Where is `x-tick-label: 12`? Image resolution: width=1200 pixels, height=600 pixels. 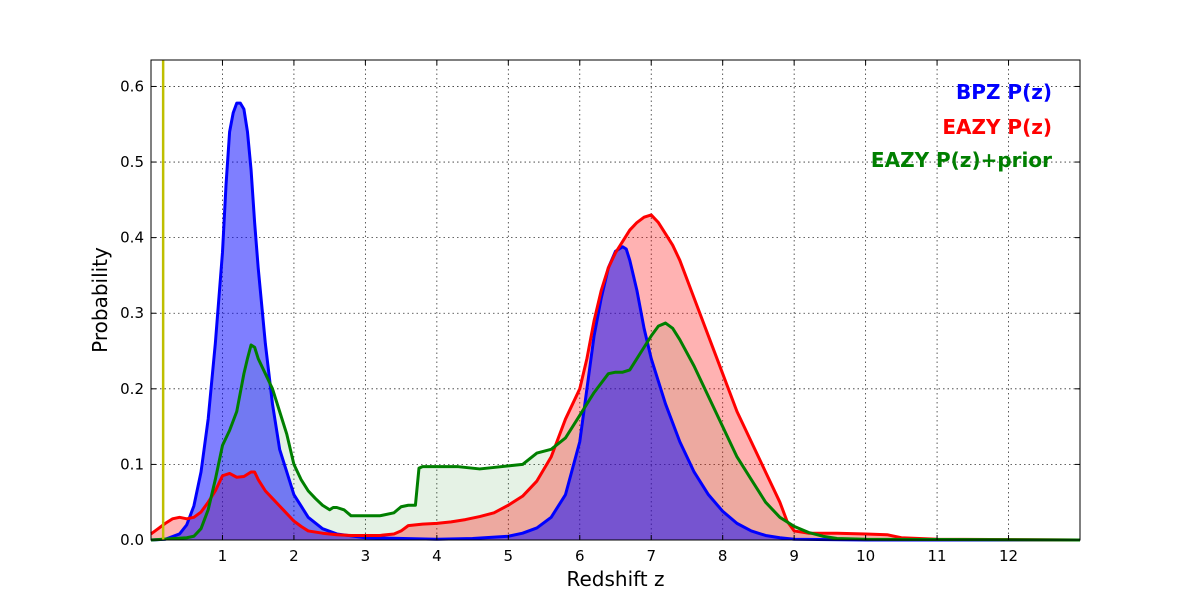
x-tick-label: 12 is located at coordinates (1008, 556).